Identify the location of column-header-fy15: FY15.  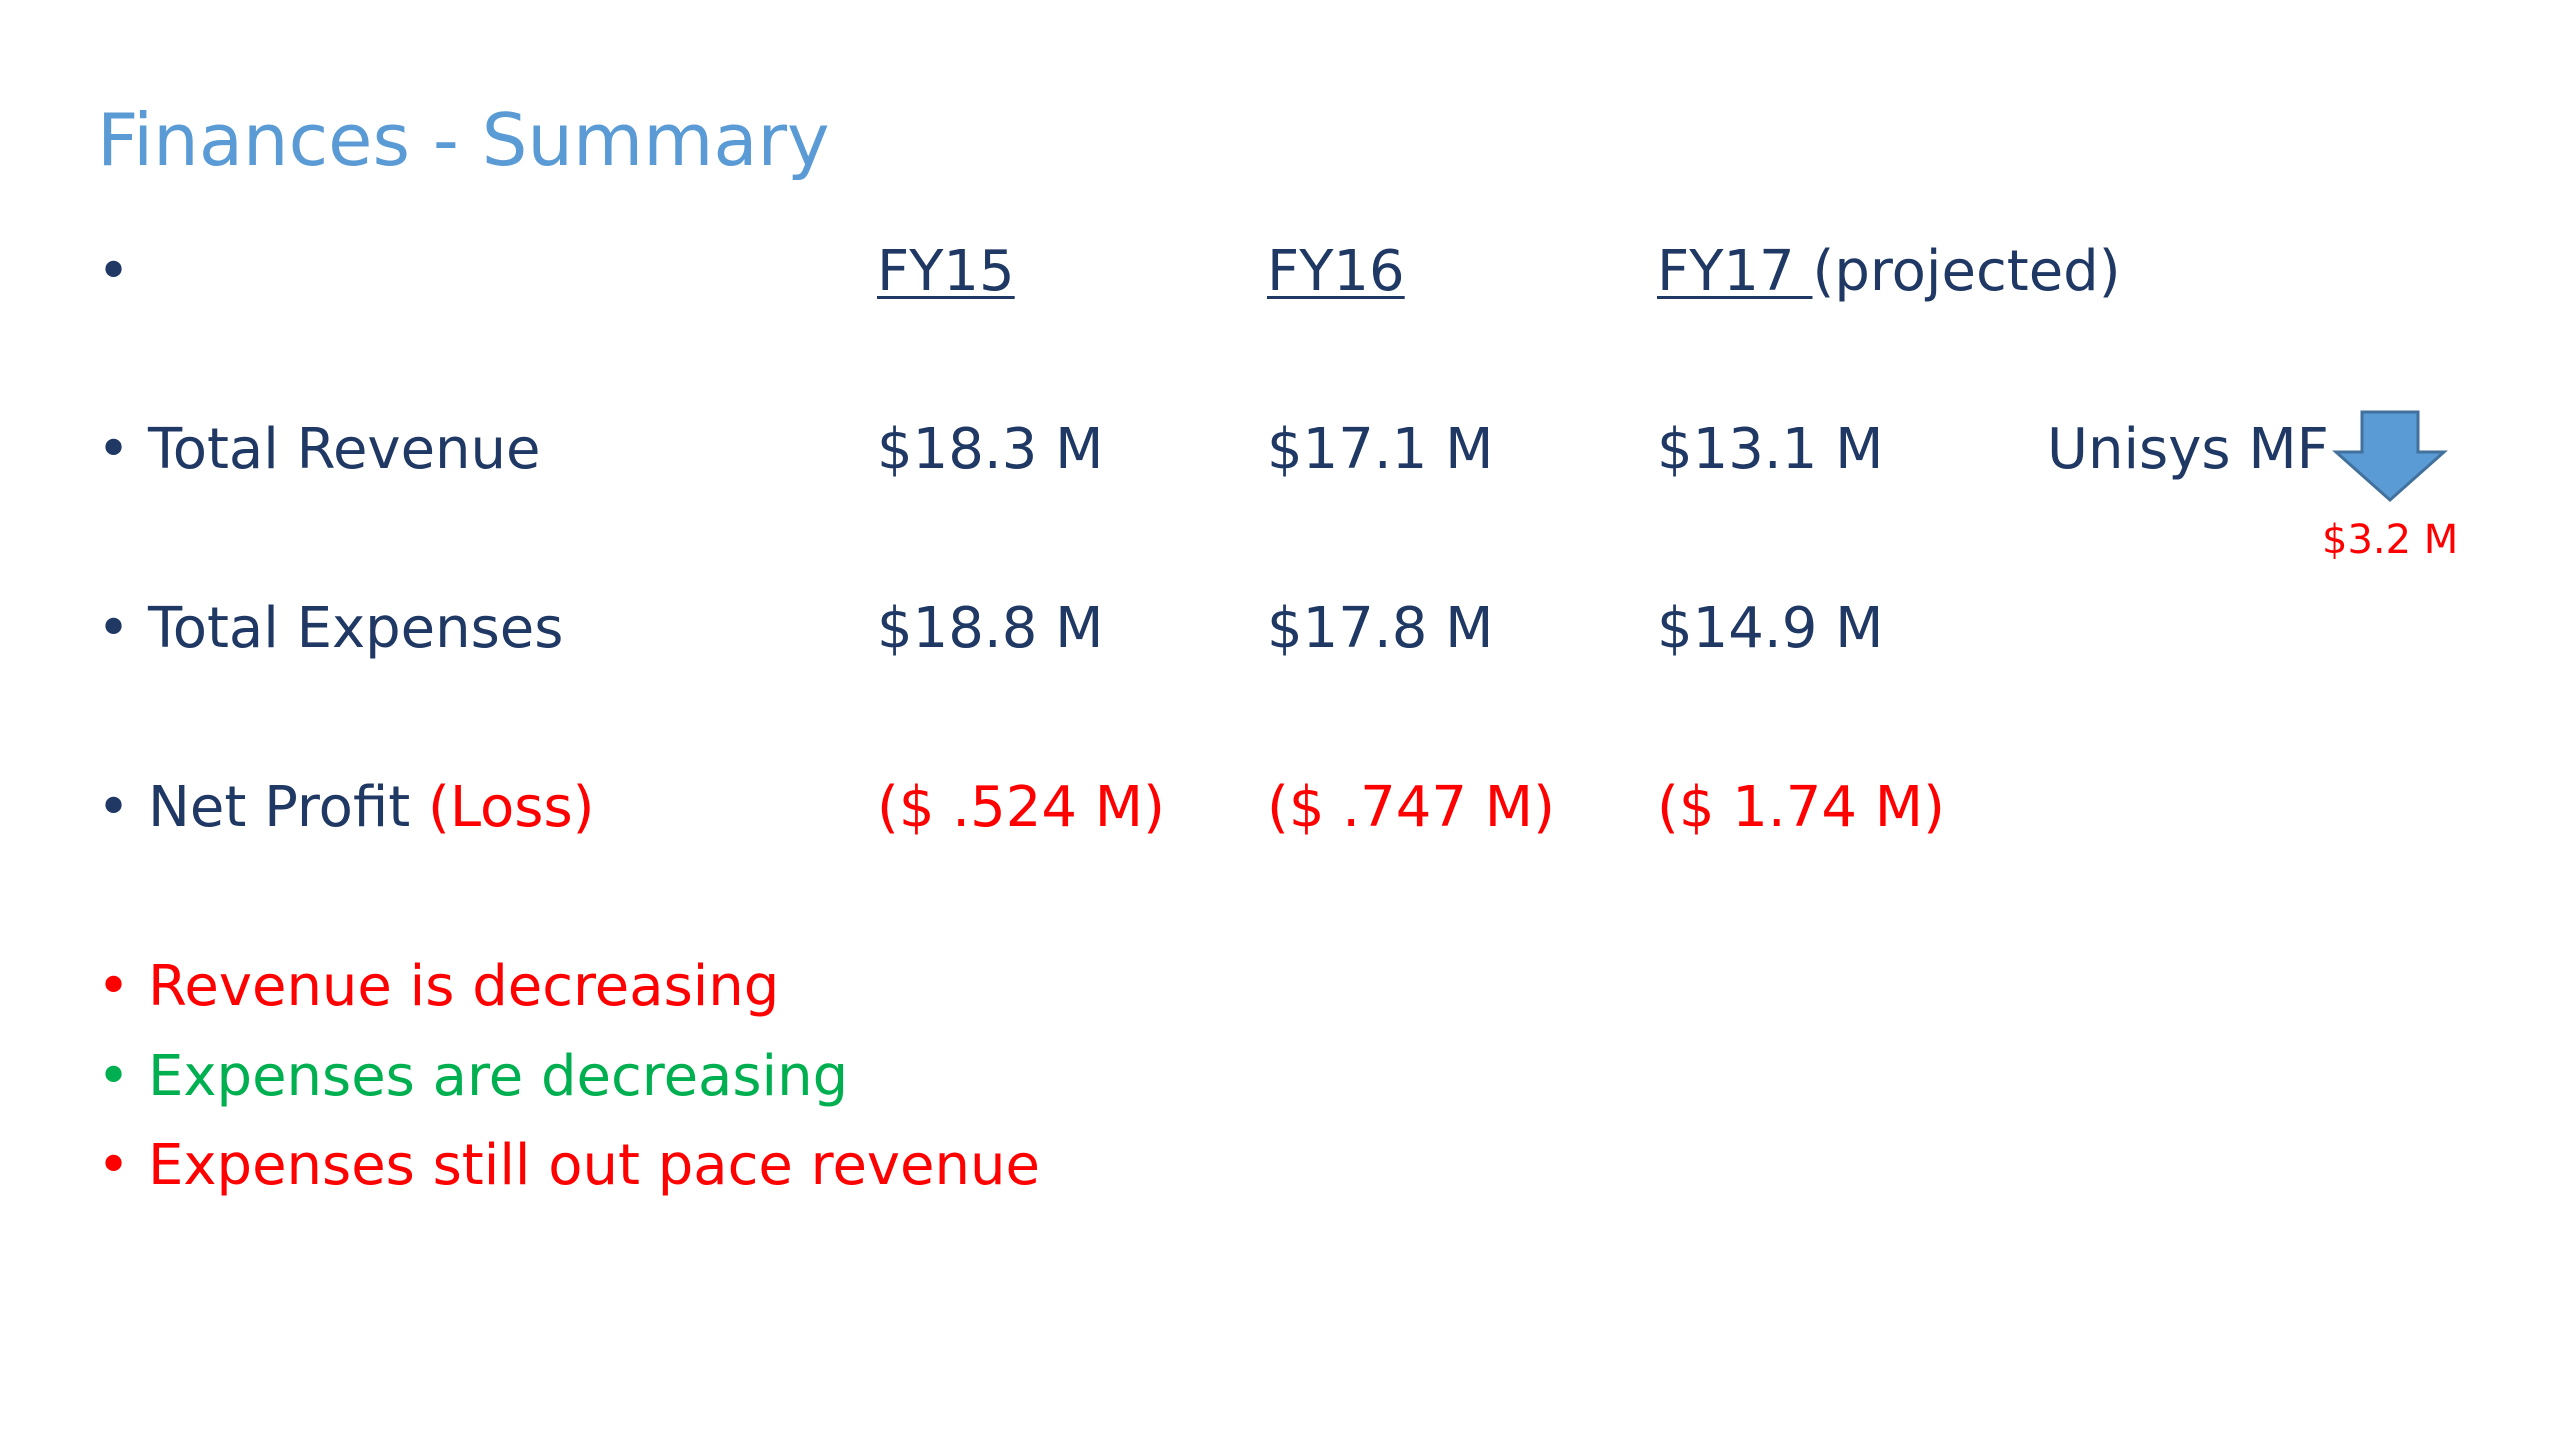
(946, 271).